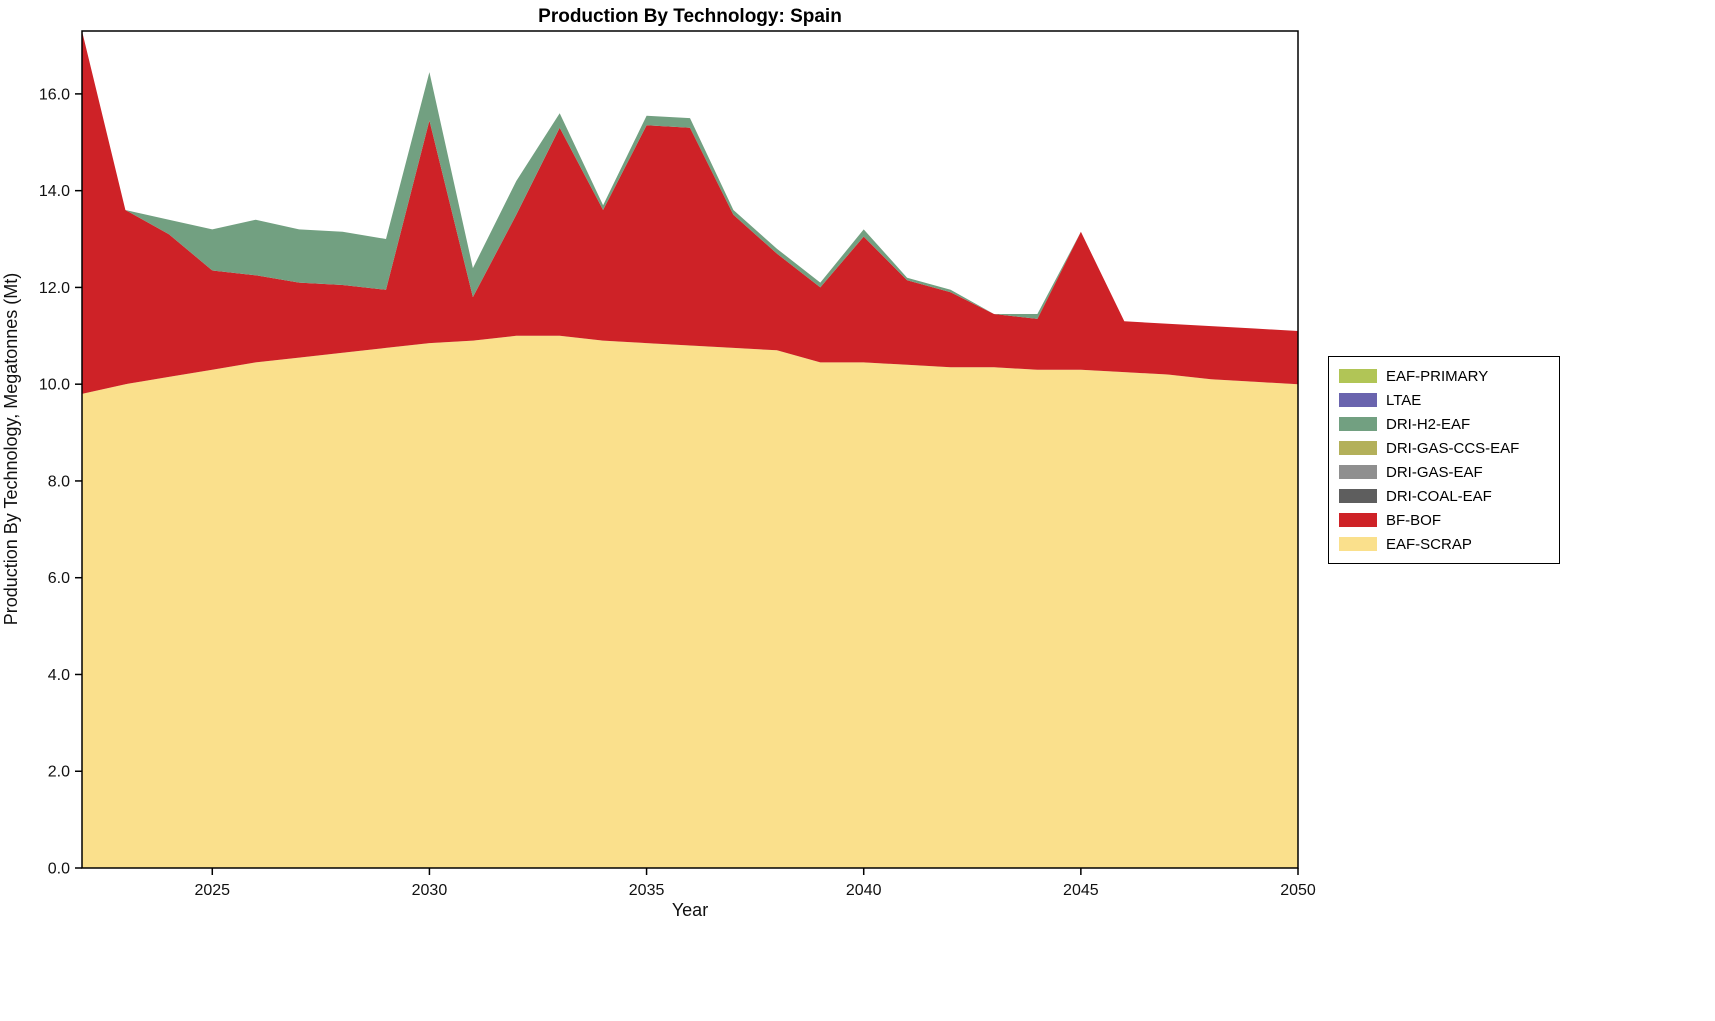 Image resolution: width=1715 pixels, height=1021 pixels. Describe the element at coordinates (59, 481) in the screenshot. I see `y-tick-label: 8.0` at that location.